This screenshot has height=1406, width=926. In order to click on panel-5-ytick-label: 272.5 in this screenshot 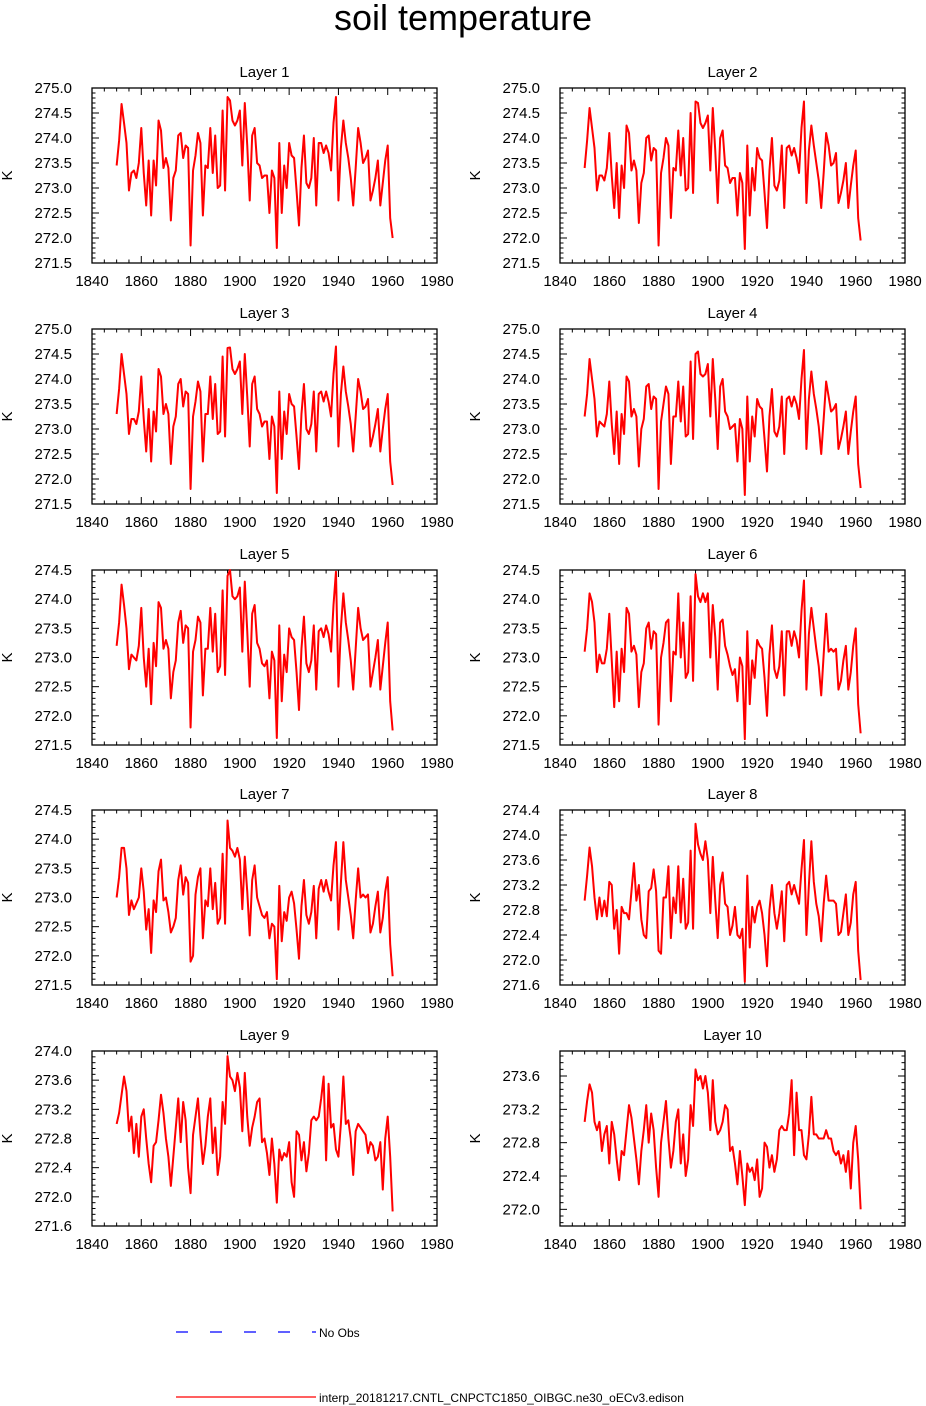, I will do `click(53, 687)`.